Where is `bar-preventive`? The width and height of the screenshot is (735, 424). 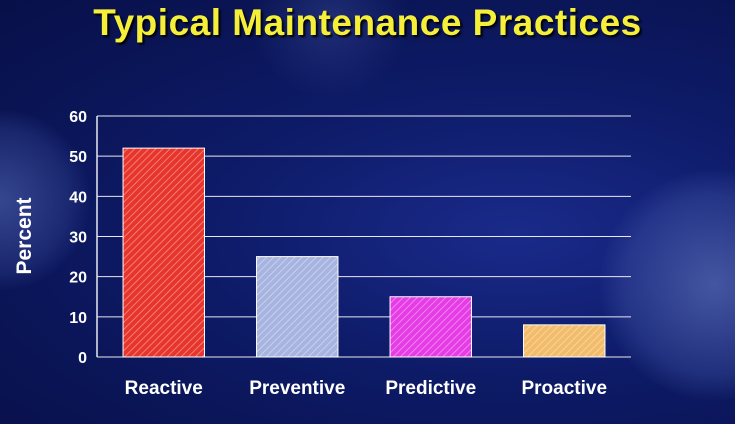
bar-preventive is located at coordinates (297, 307).